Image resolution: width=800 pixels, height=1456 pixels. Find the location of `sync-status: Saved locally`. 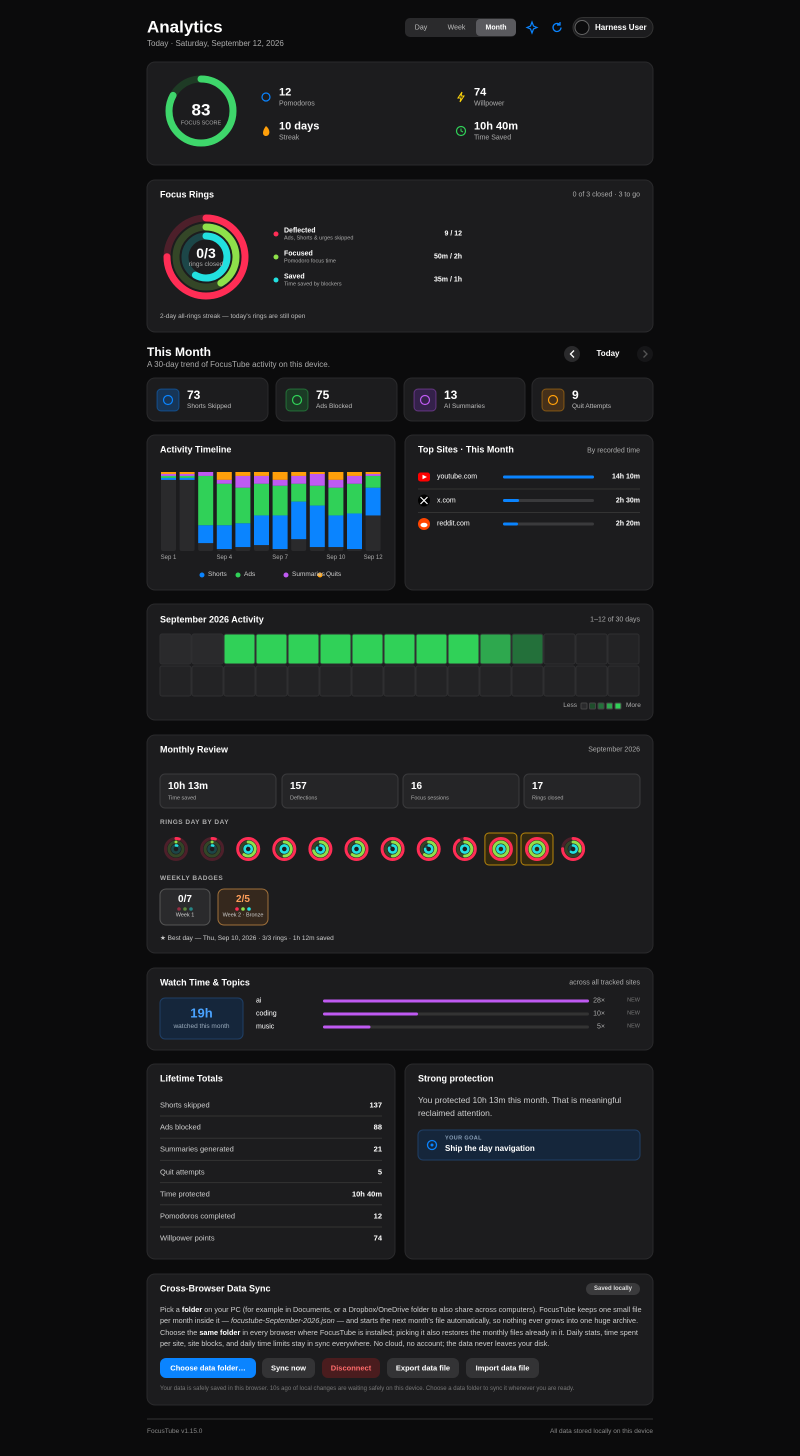

sync-status: Saved locally is located at coordinates (613, 1289).